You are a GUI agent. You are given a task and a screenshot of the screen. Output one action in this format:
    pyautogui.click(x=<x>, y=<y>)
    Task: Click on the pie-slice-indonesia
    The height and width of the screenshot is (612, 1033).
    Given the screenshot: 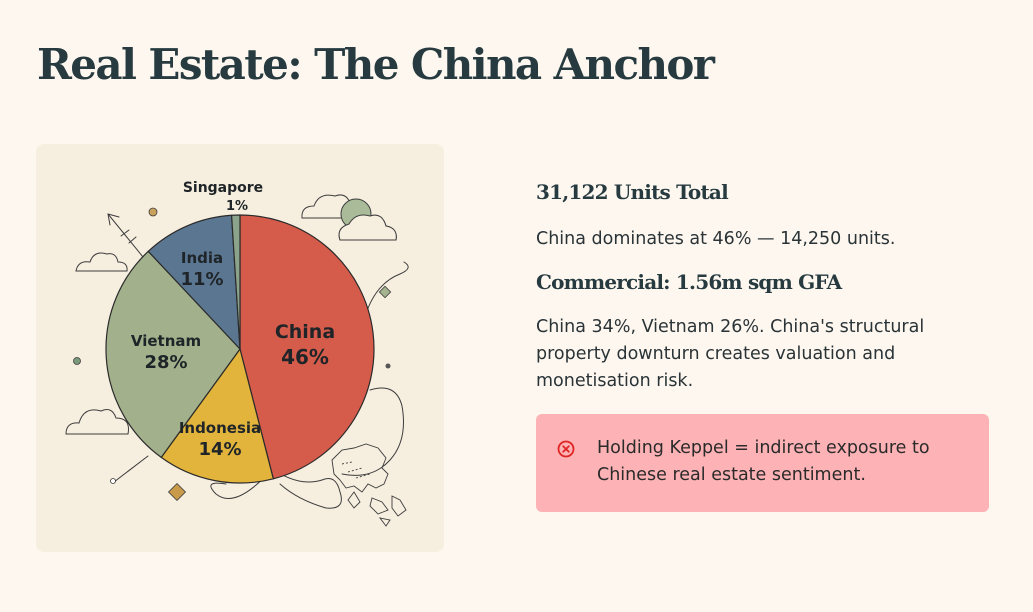 What is the action you would take?
    pyautogui.click(x=217, y=416)
    